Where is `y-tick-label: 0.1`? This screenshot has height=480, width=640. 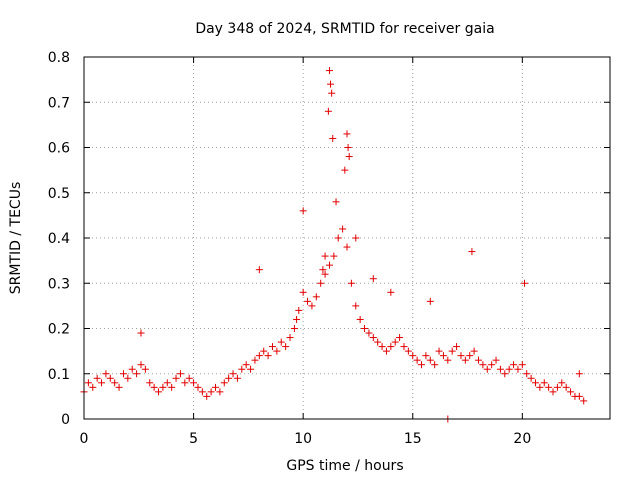
y-tick-label: 0.1 is located at coordinates (59, 375).